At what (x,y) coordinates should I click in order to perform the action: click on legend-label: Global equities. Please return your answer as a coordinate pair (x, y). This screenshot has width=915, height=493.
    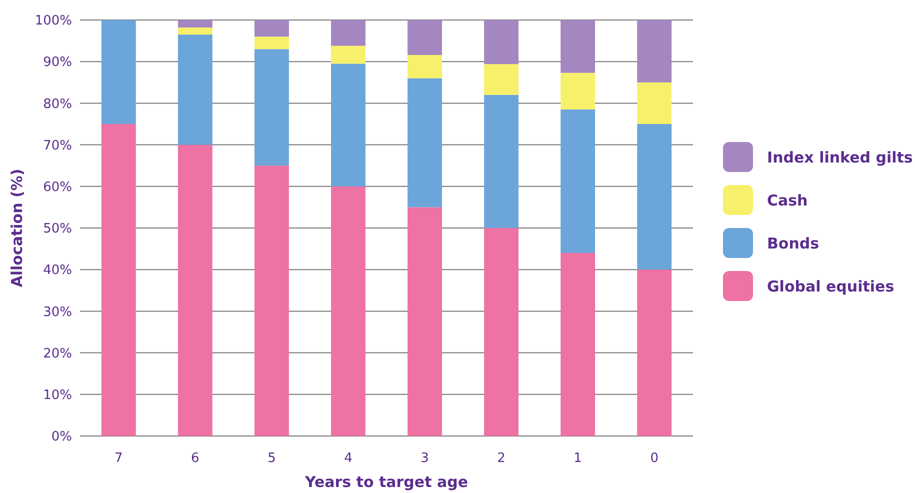
    Looking at the image, I should click on (830, 286).